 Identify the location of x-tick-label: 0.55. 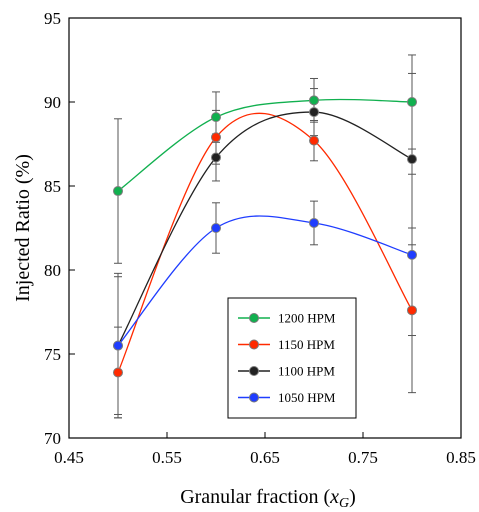
(167, 457).